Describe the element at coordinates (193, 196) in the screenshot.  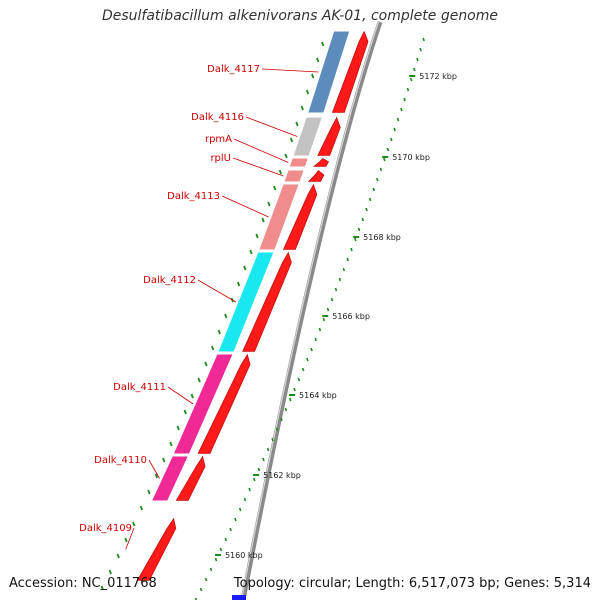
I see `gene-label: Dalk_4113` at that location.